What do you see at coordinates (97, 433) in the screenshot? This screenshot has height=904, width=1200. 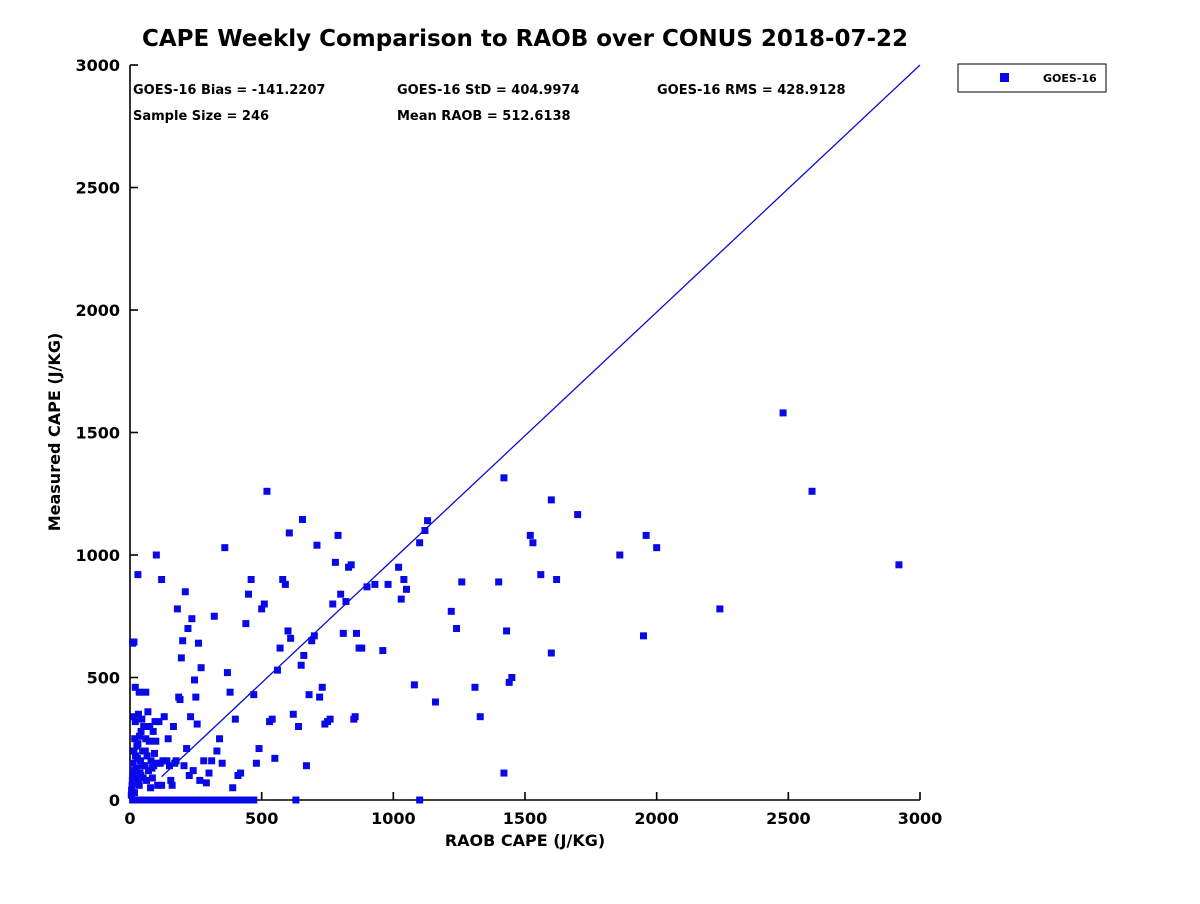 I see `y-tick-label: 1500` at bounding box center [97, 433].